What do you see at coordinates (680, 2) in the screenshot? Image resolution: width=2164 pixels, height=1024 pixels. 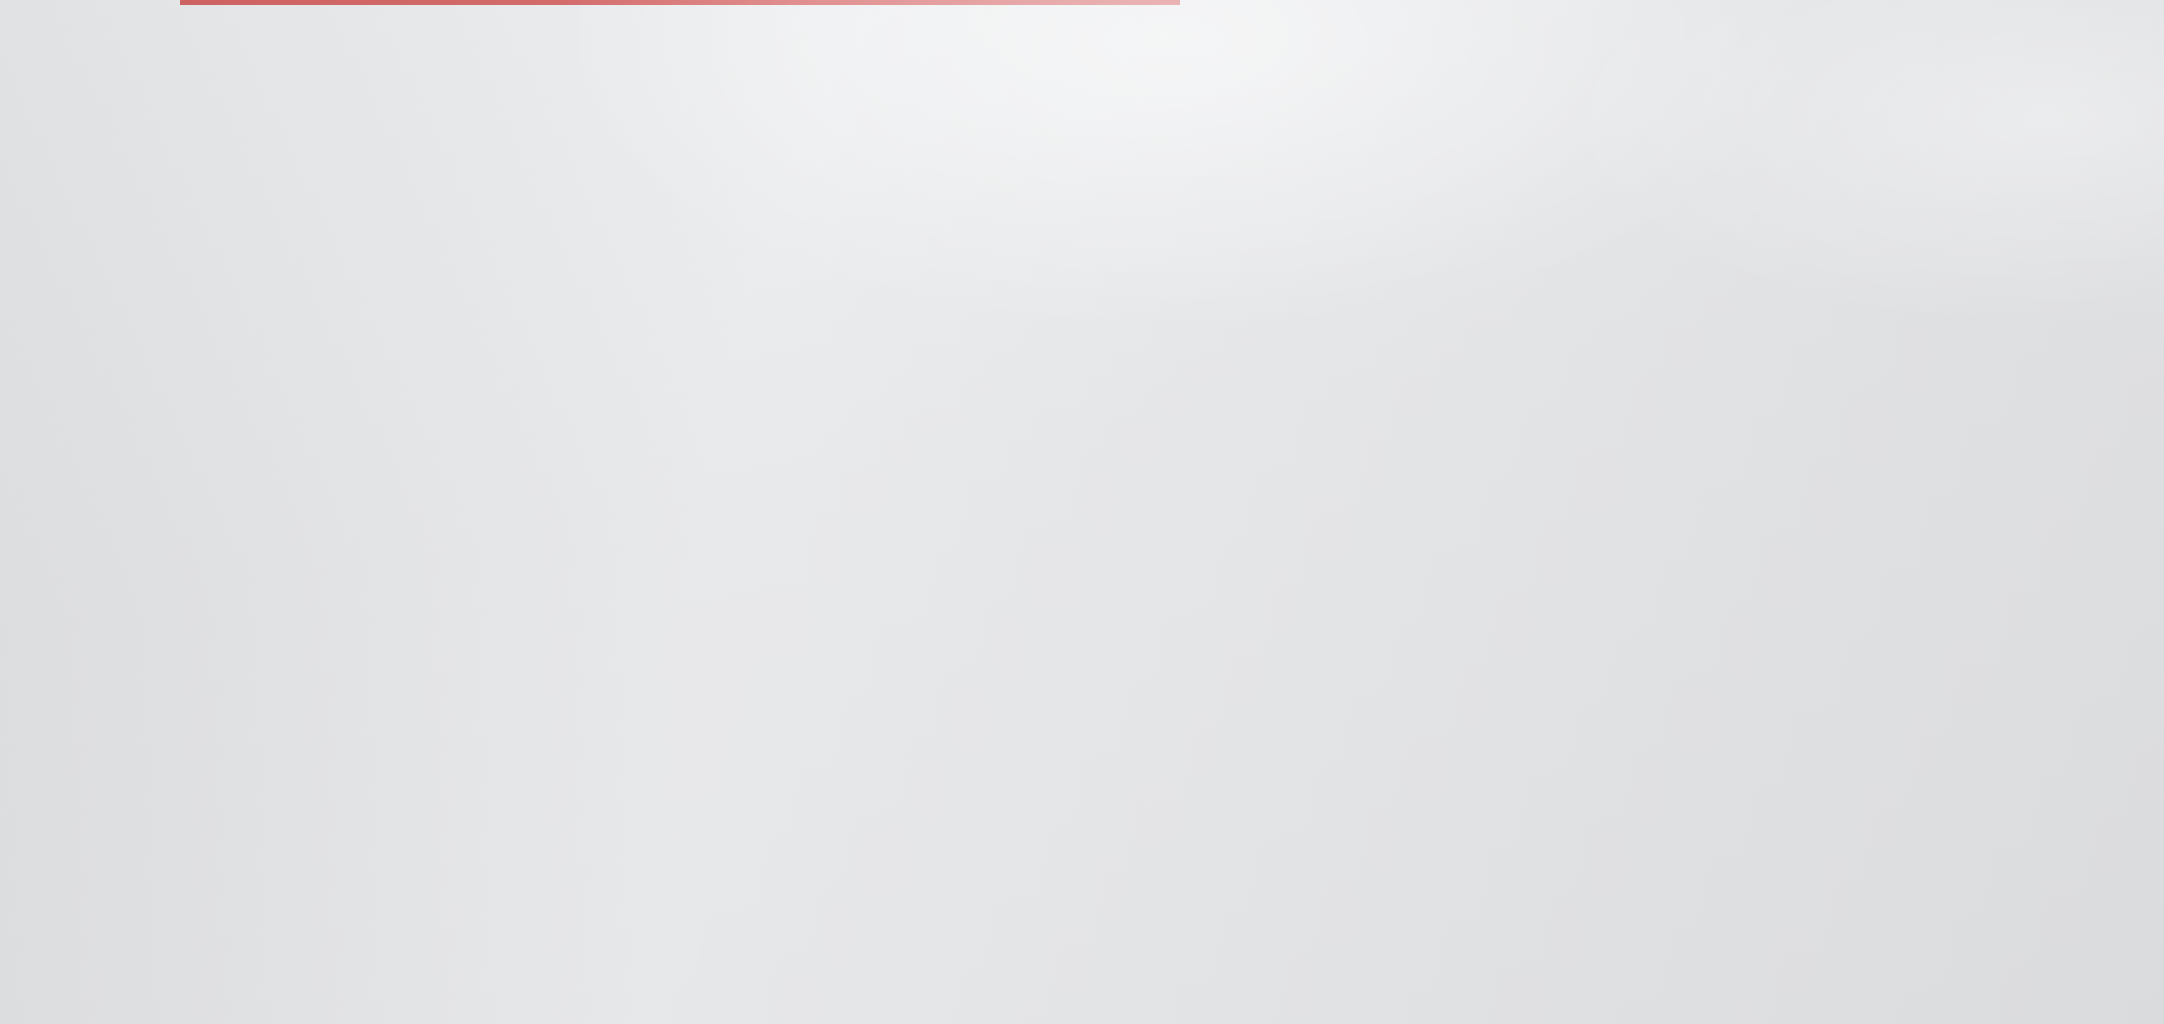 I see `top-red-rule` at bounding box center [680, 2].